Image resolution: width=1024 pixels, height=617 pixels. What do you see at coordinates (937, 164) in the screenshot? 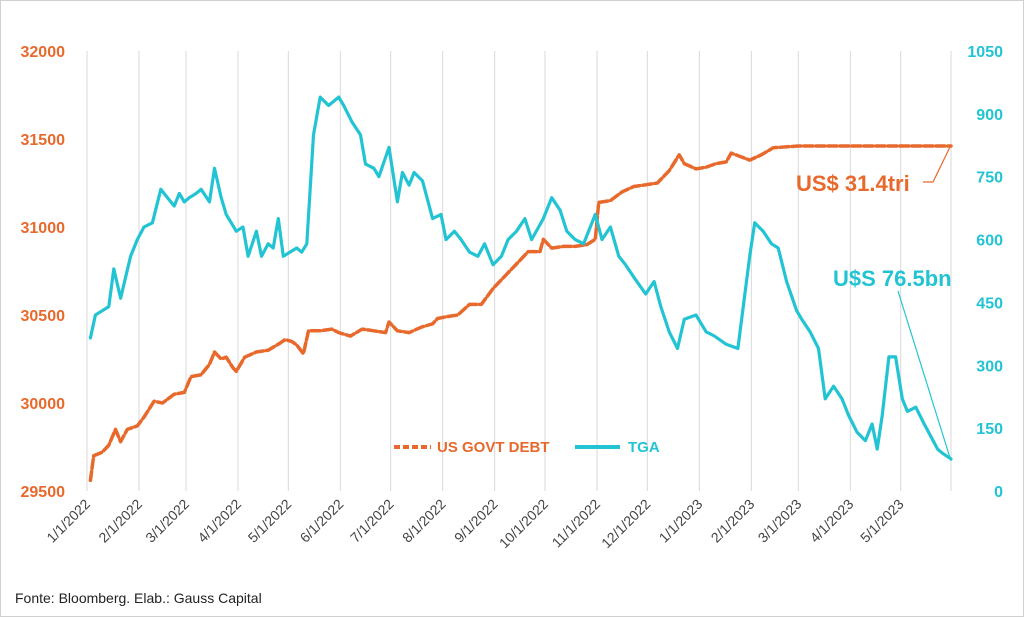
I see `annotation-debt-leader` at bounding box center [937, 164].